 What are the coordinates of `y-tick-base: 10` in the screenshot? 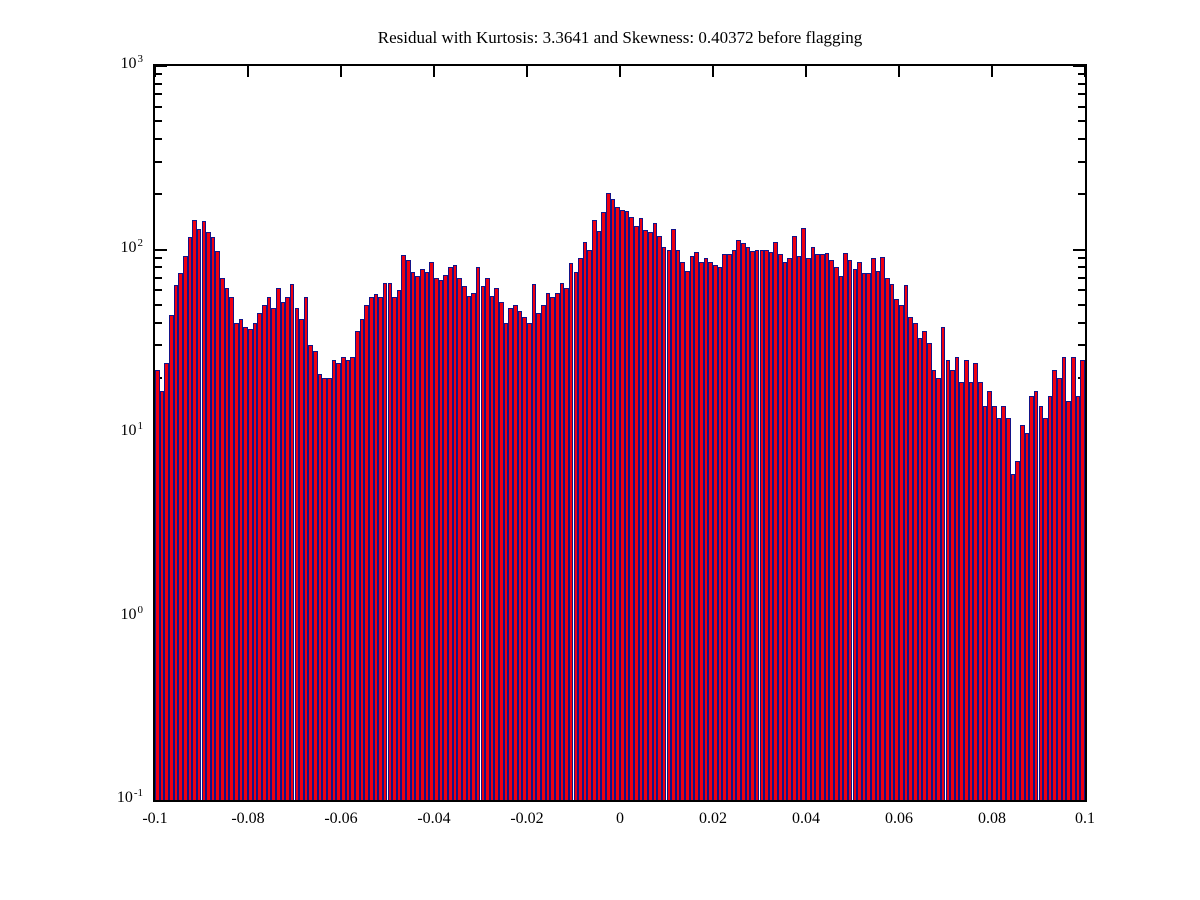 It's located at (124, 797).